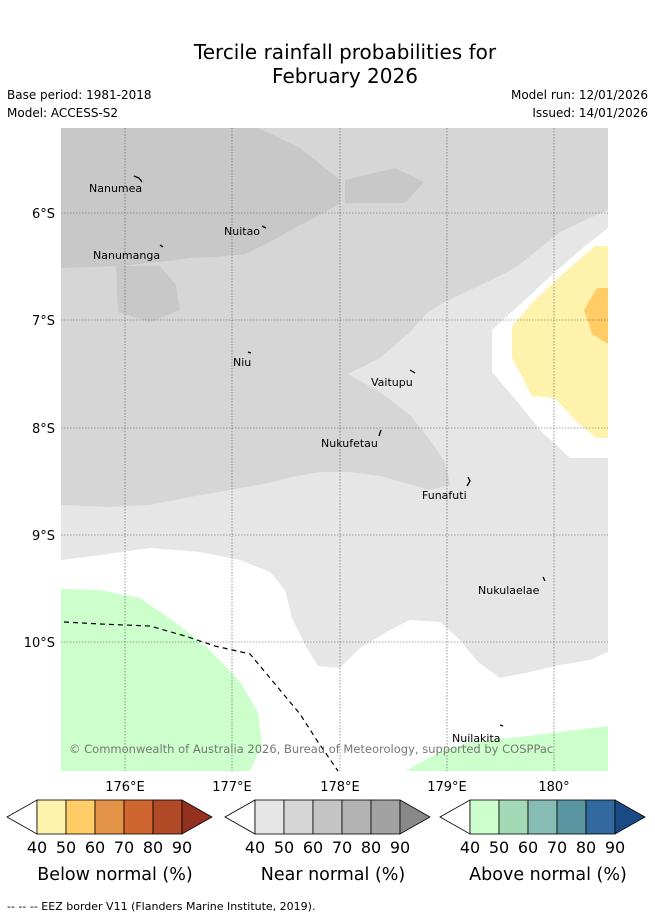 This screenshot has width=655, height=919. I want to click on below-normal-40-region, so click(560, 342).